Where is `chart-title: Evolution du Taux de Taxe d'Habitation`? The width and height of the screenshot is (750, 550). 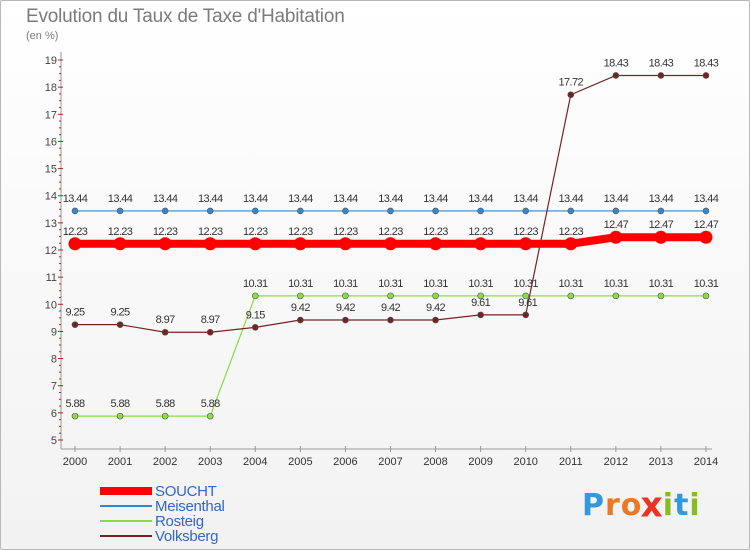 chart-title: Evolution du Taux de Taxe d'Habitation is located at coordinates (185, 16).